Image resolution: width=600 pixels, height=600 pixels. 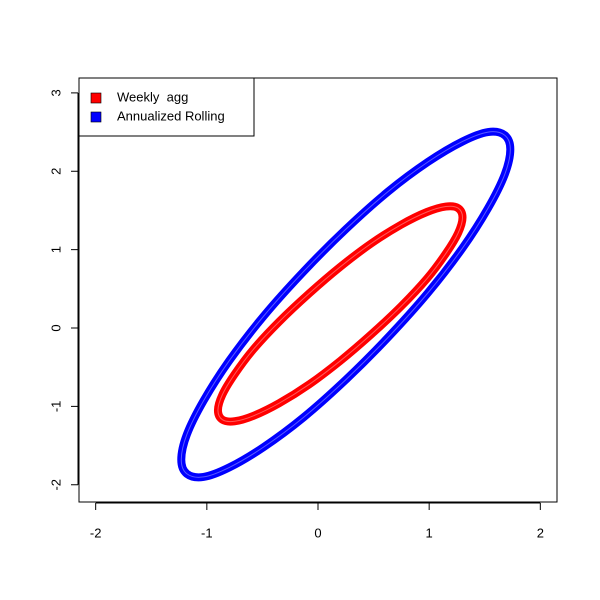 I want to click on ellipse-inner, so click(x=340, y=314).